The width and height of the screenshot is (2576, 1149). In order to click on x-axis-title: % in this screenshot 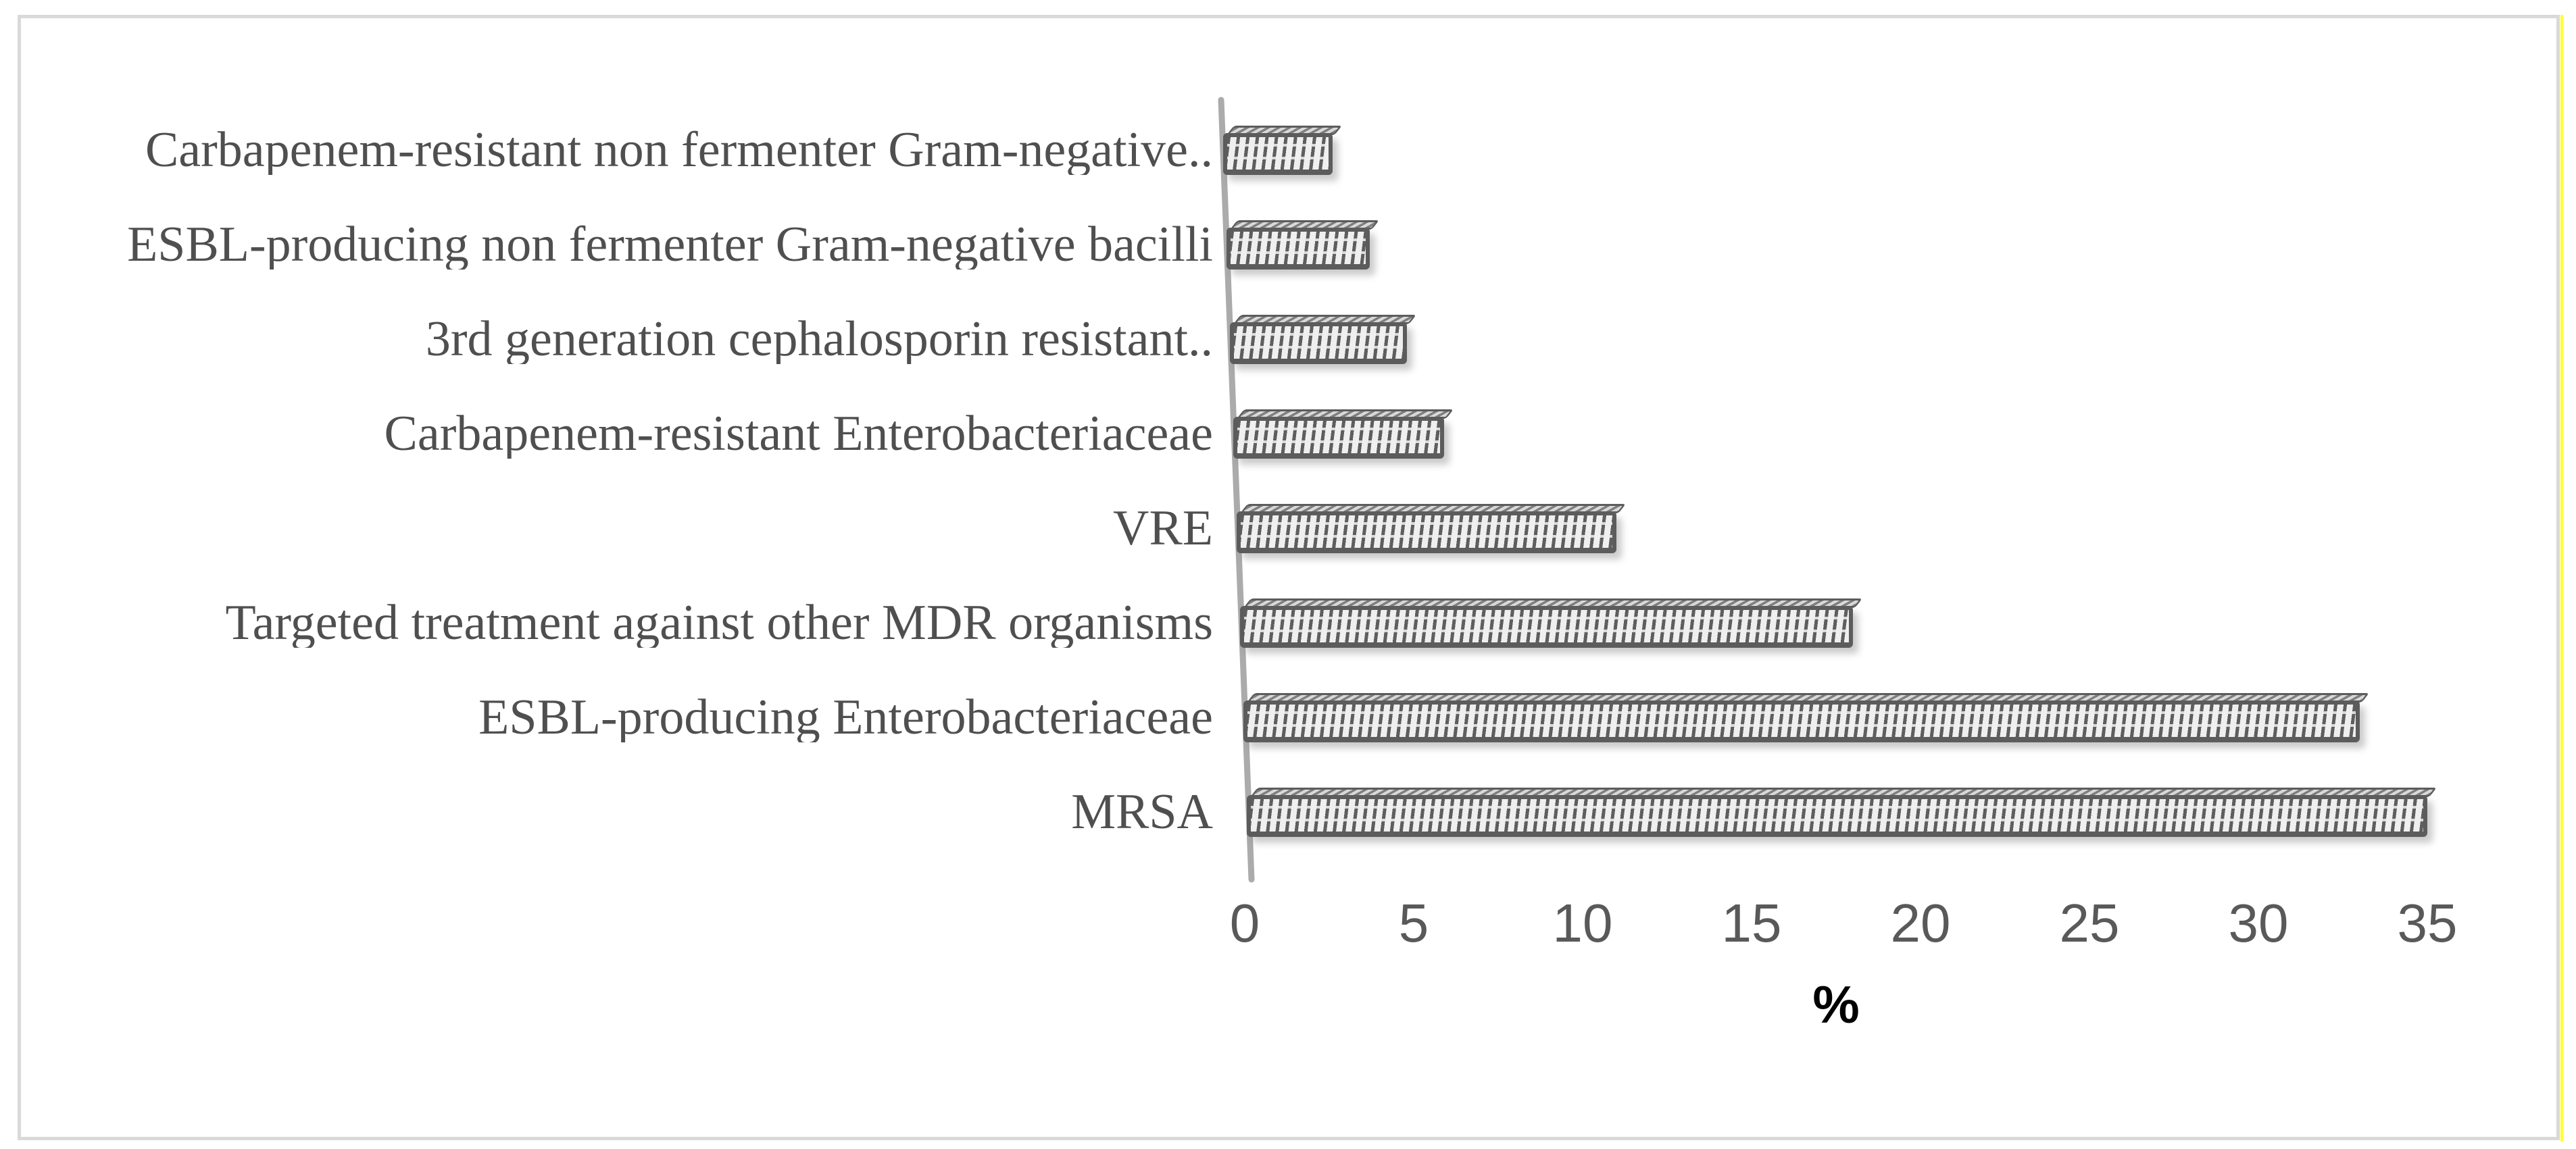, I will do `click(1836, 1004)`.